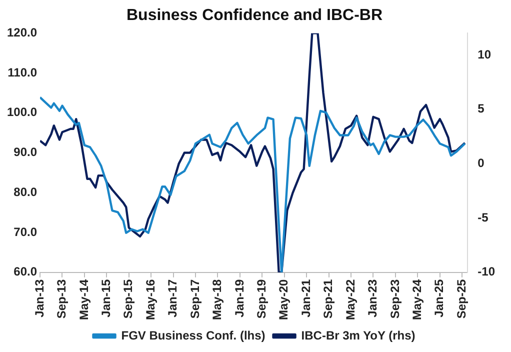  What do you see at coordinates (83, 299) in the screenshot?
I see `x-tick-label: May-14` at bounding box center [83, 299].